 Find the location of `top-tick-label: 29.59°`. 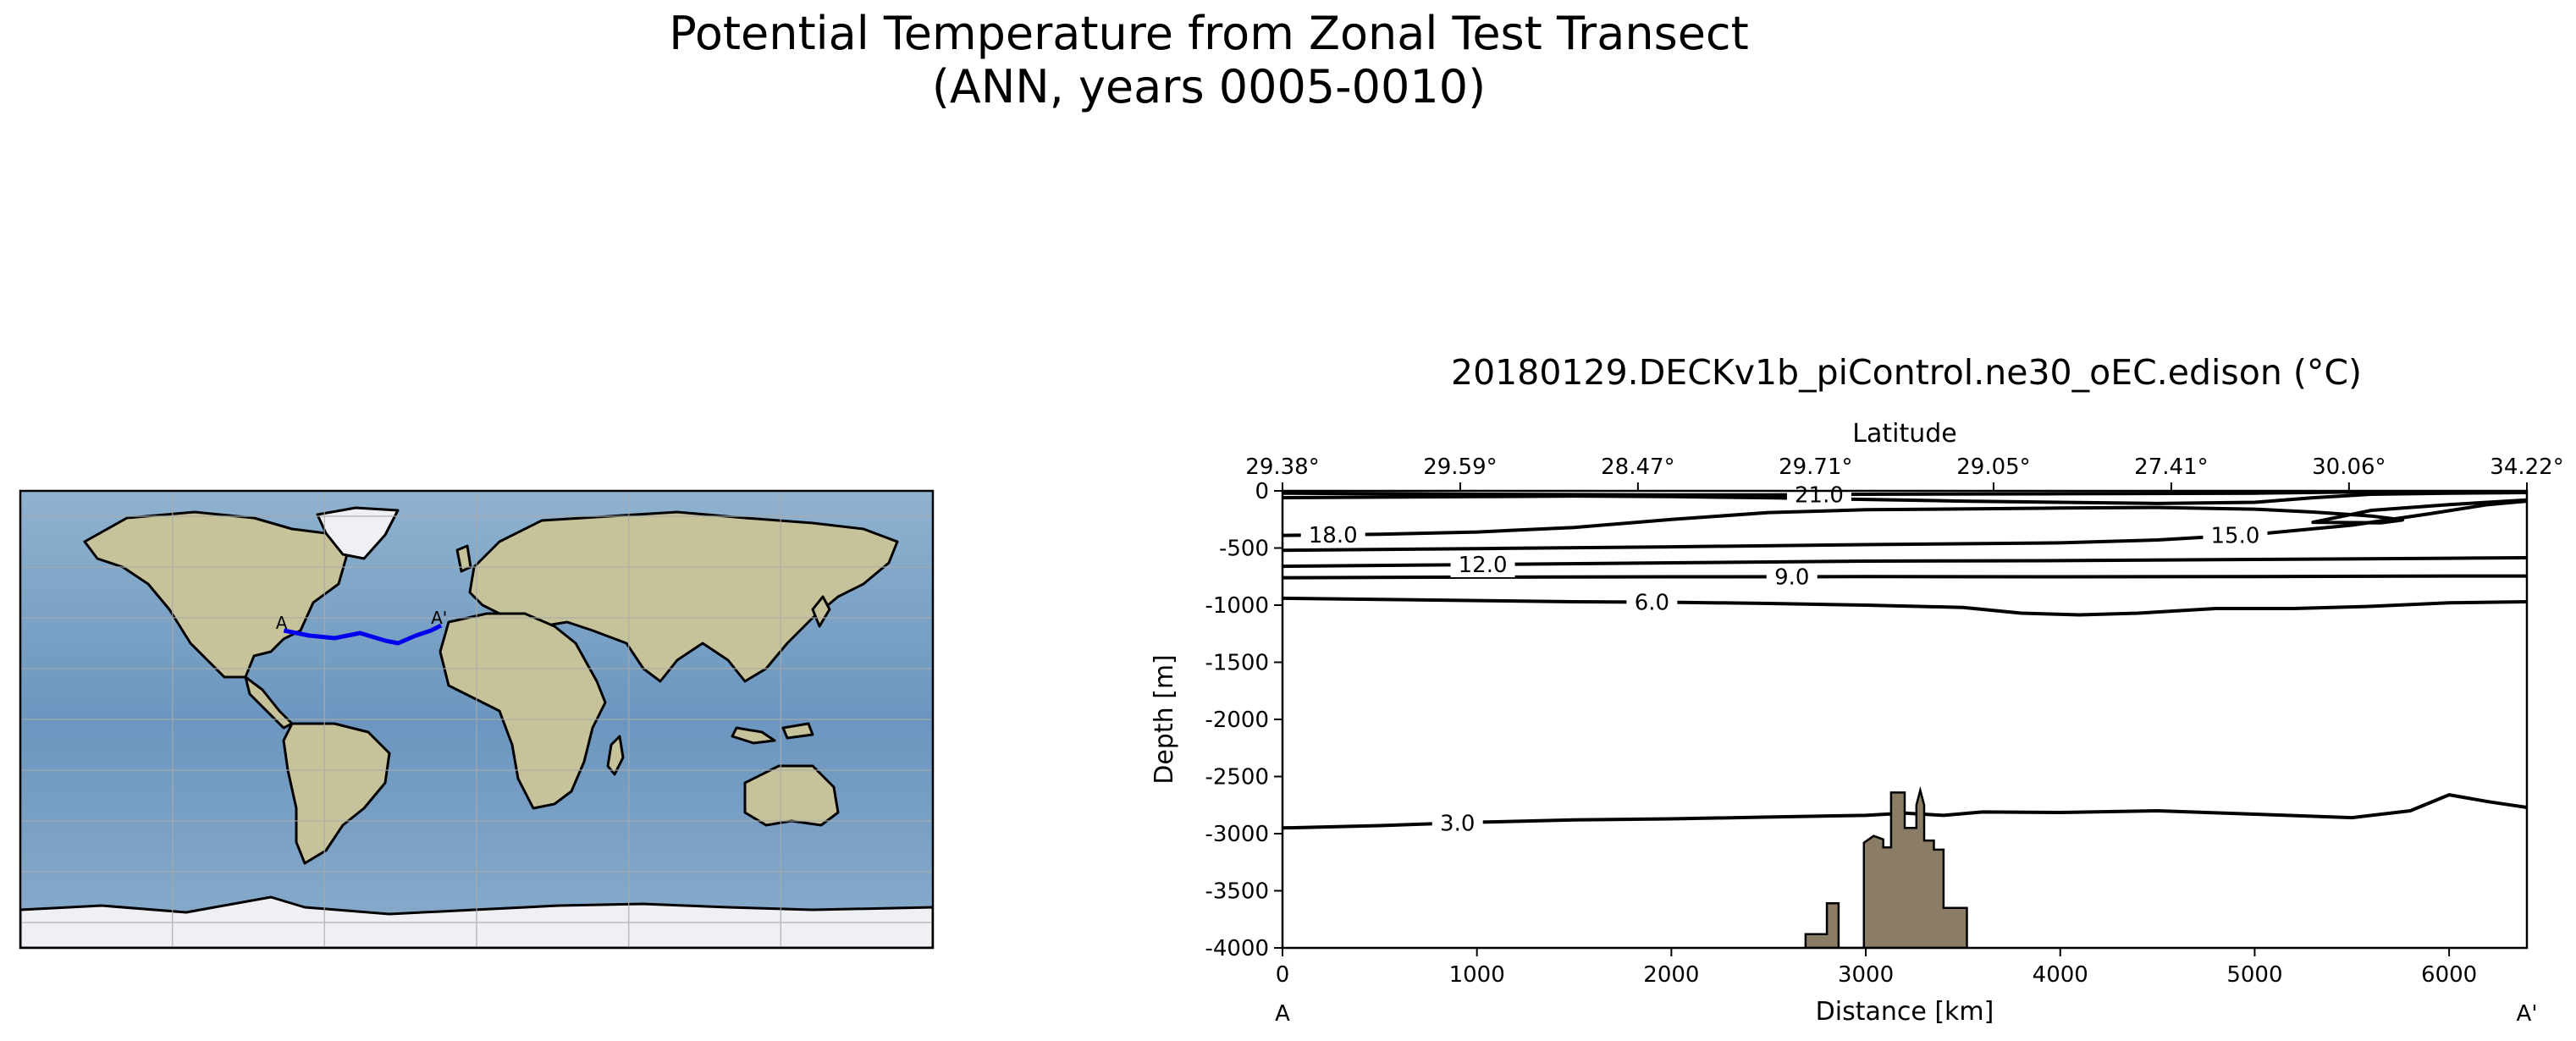

top-tick-label: 29.59° is located at coordinates (1460, 467).